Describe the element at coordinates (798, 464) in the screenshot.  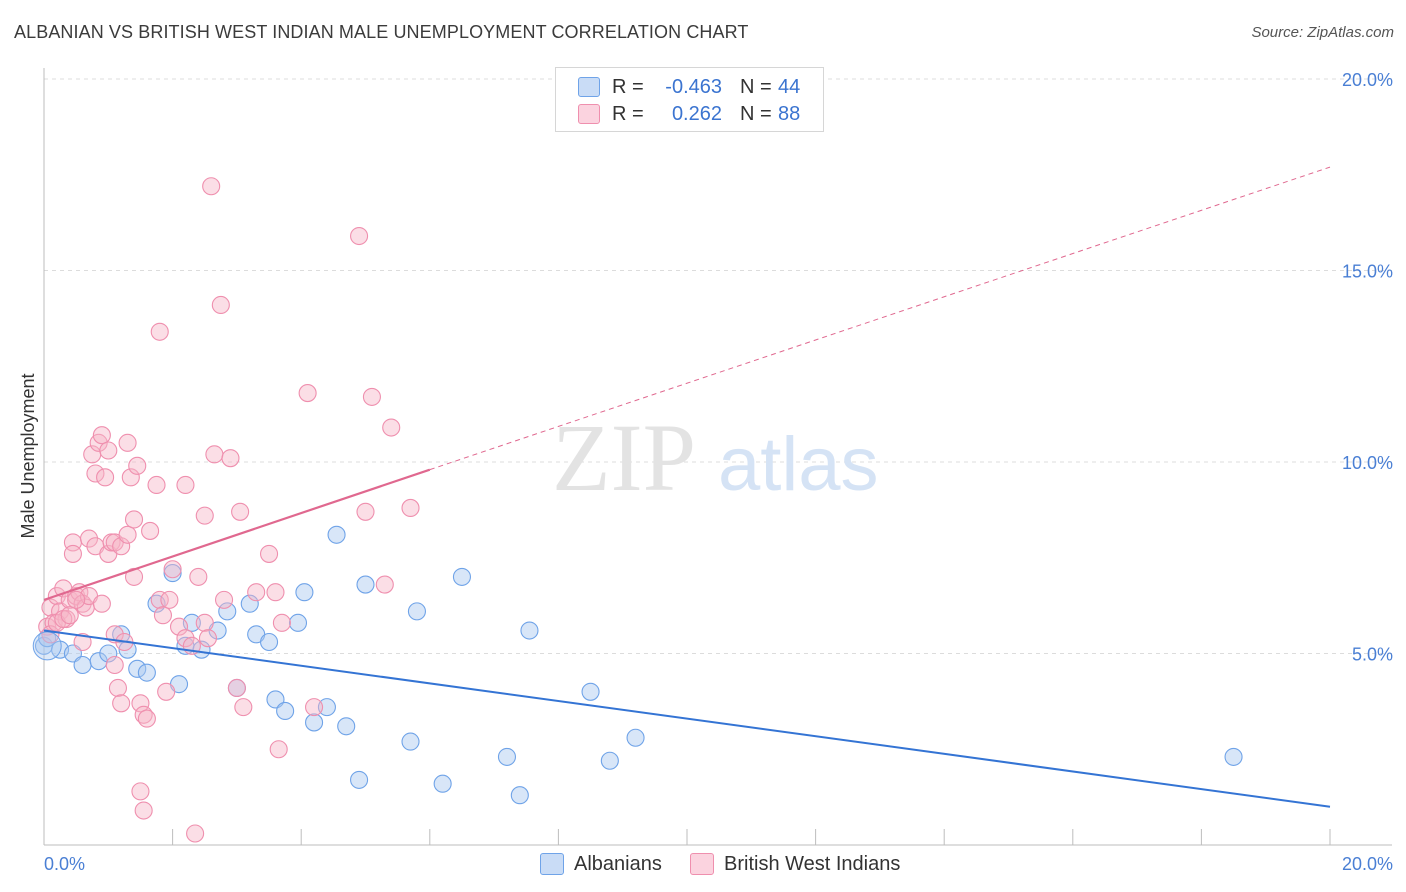
I see `watermark-atlas: atlas` at that location.